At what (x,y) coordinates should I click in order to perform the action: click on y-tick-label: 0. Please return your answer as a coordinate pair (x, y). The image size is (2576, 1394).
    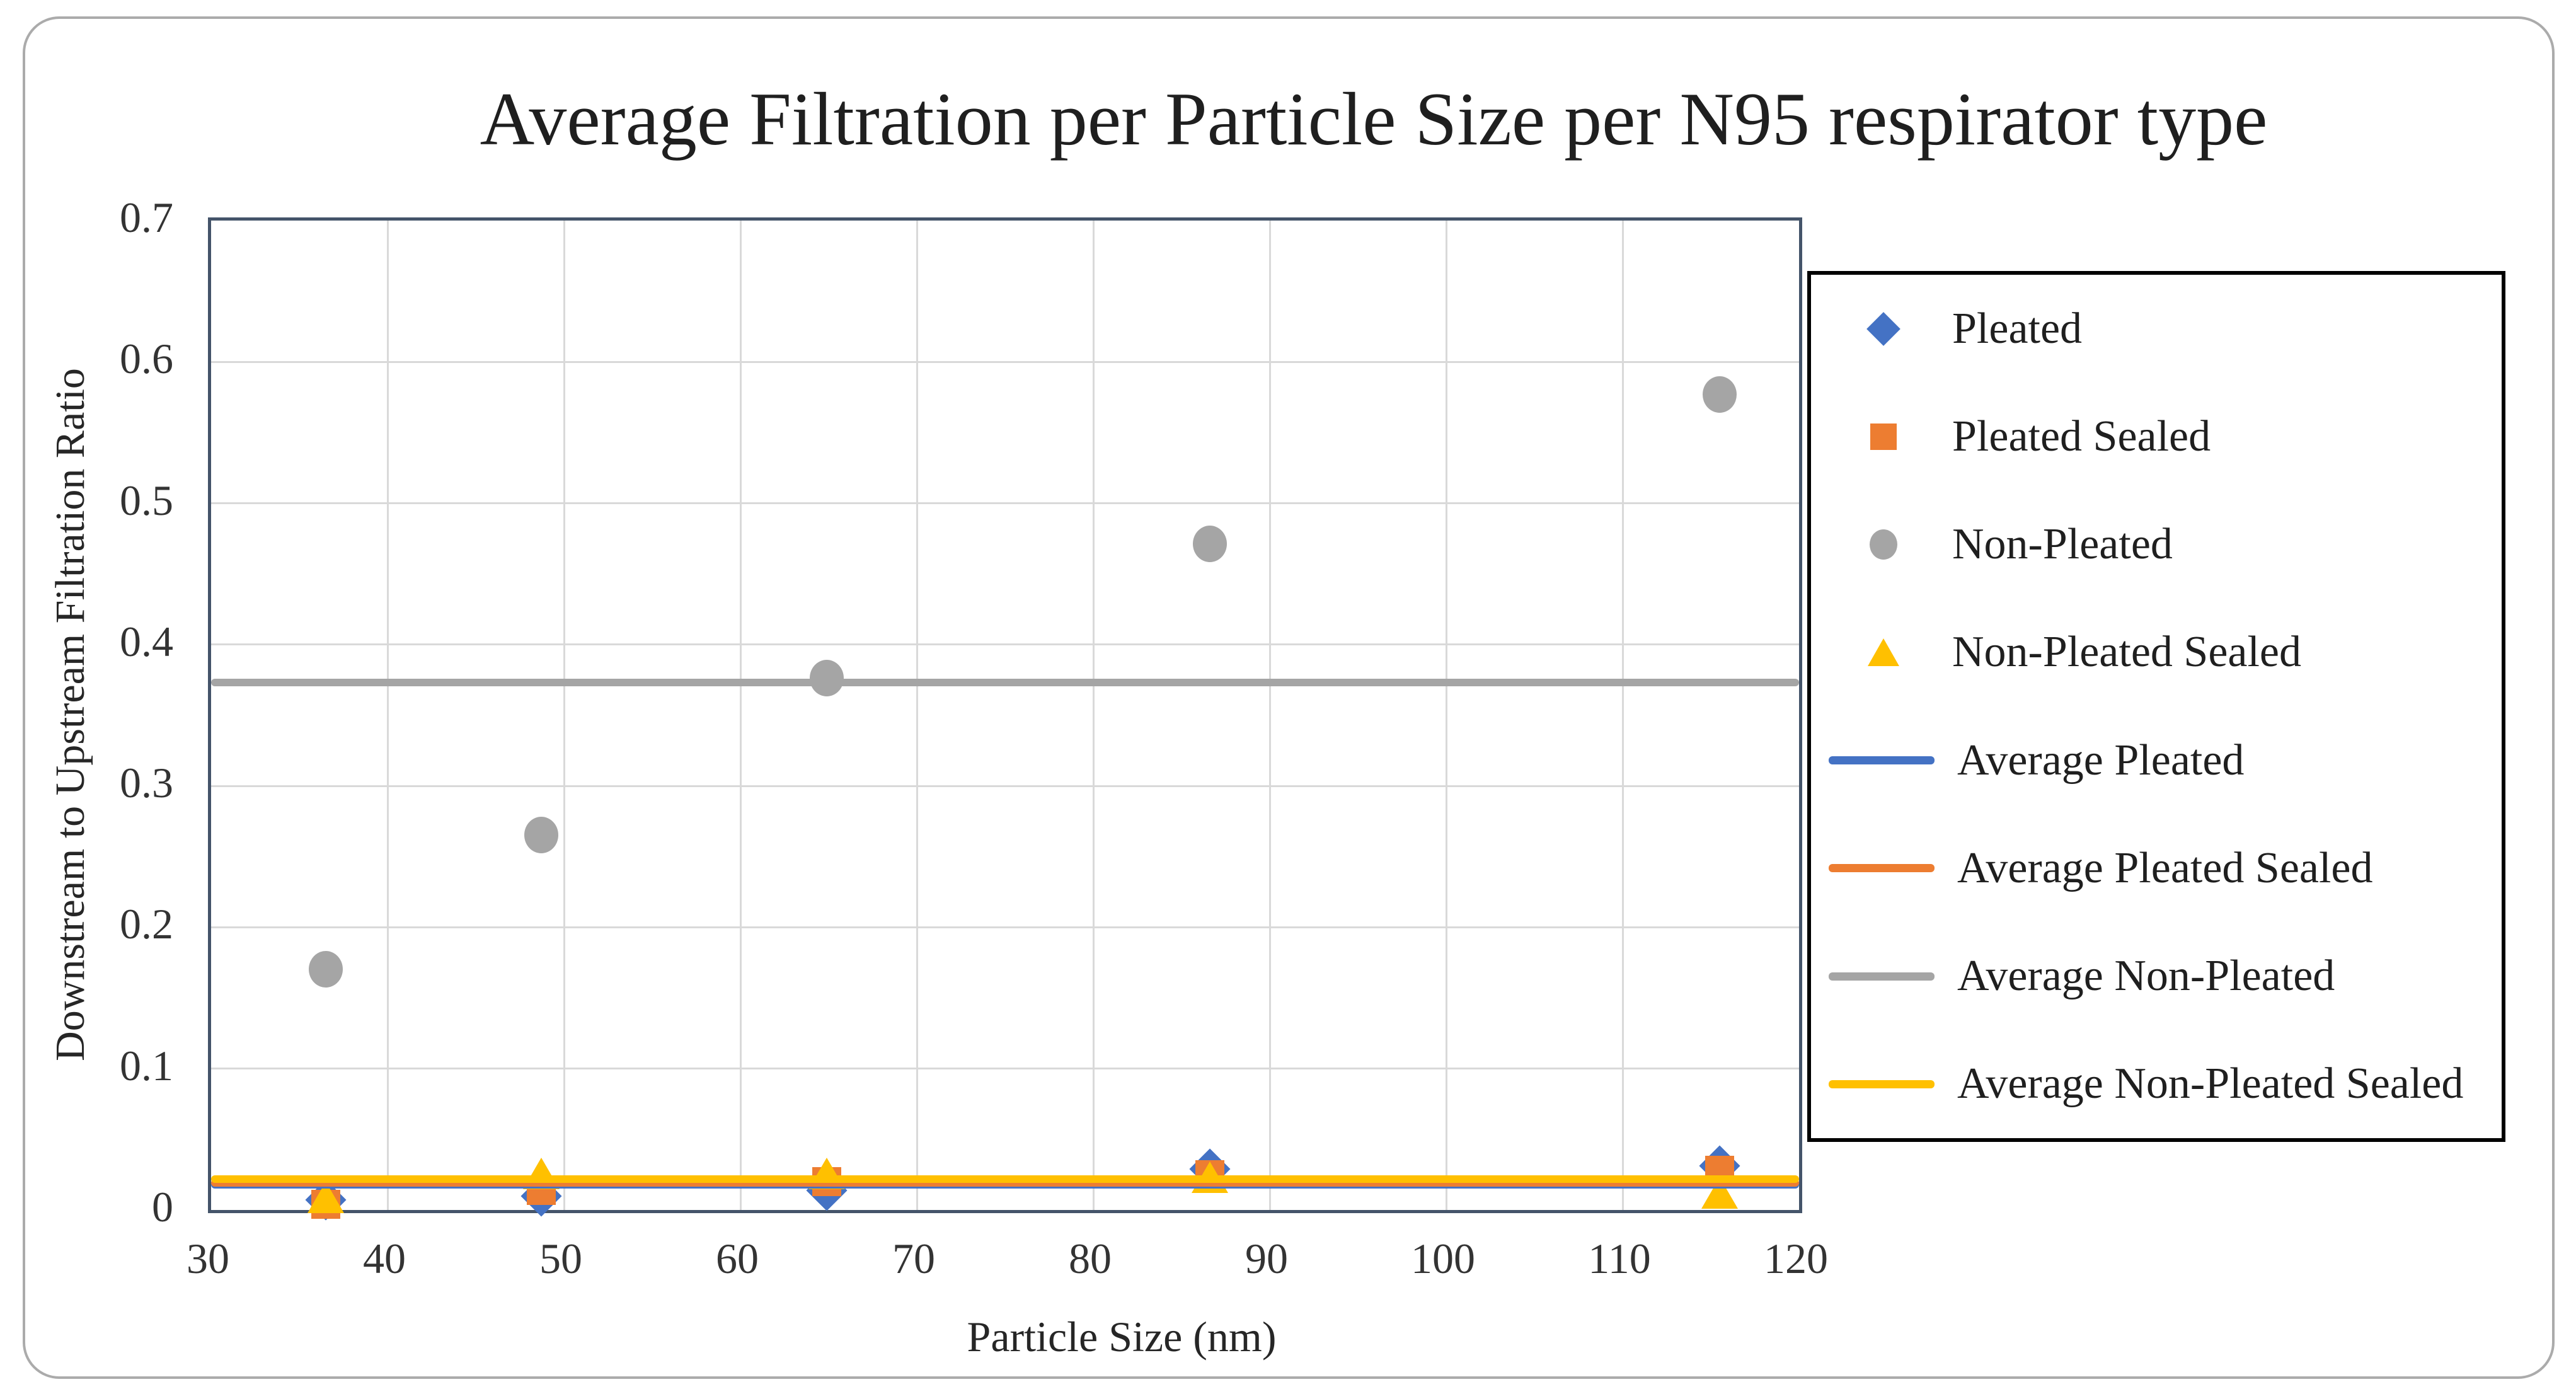
    Looking at the image, I should click on (162, 1207).